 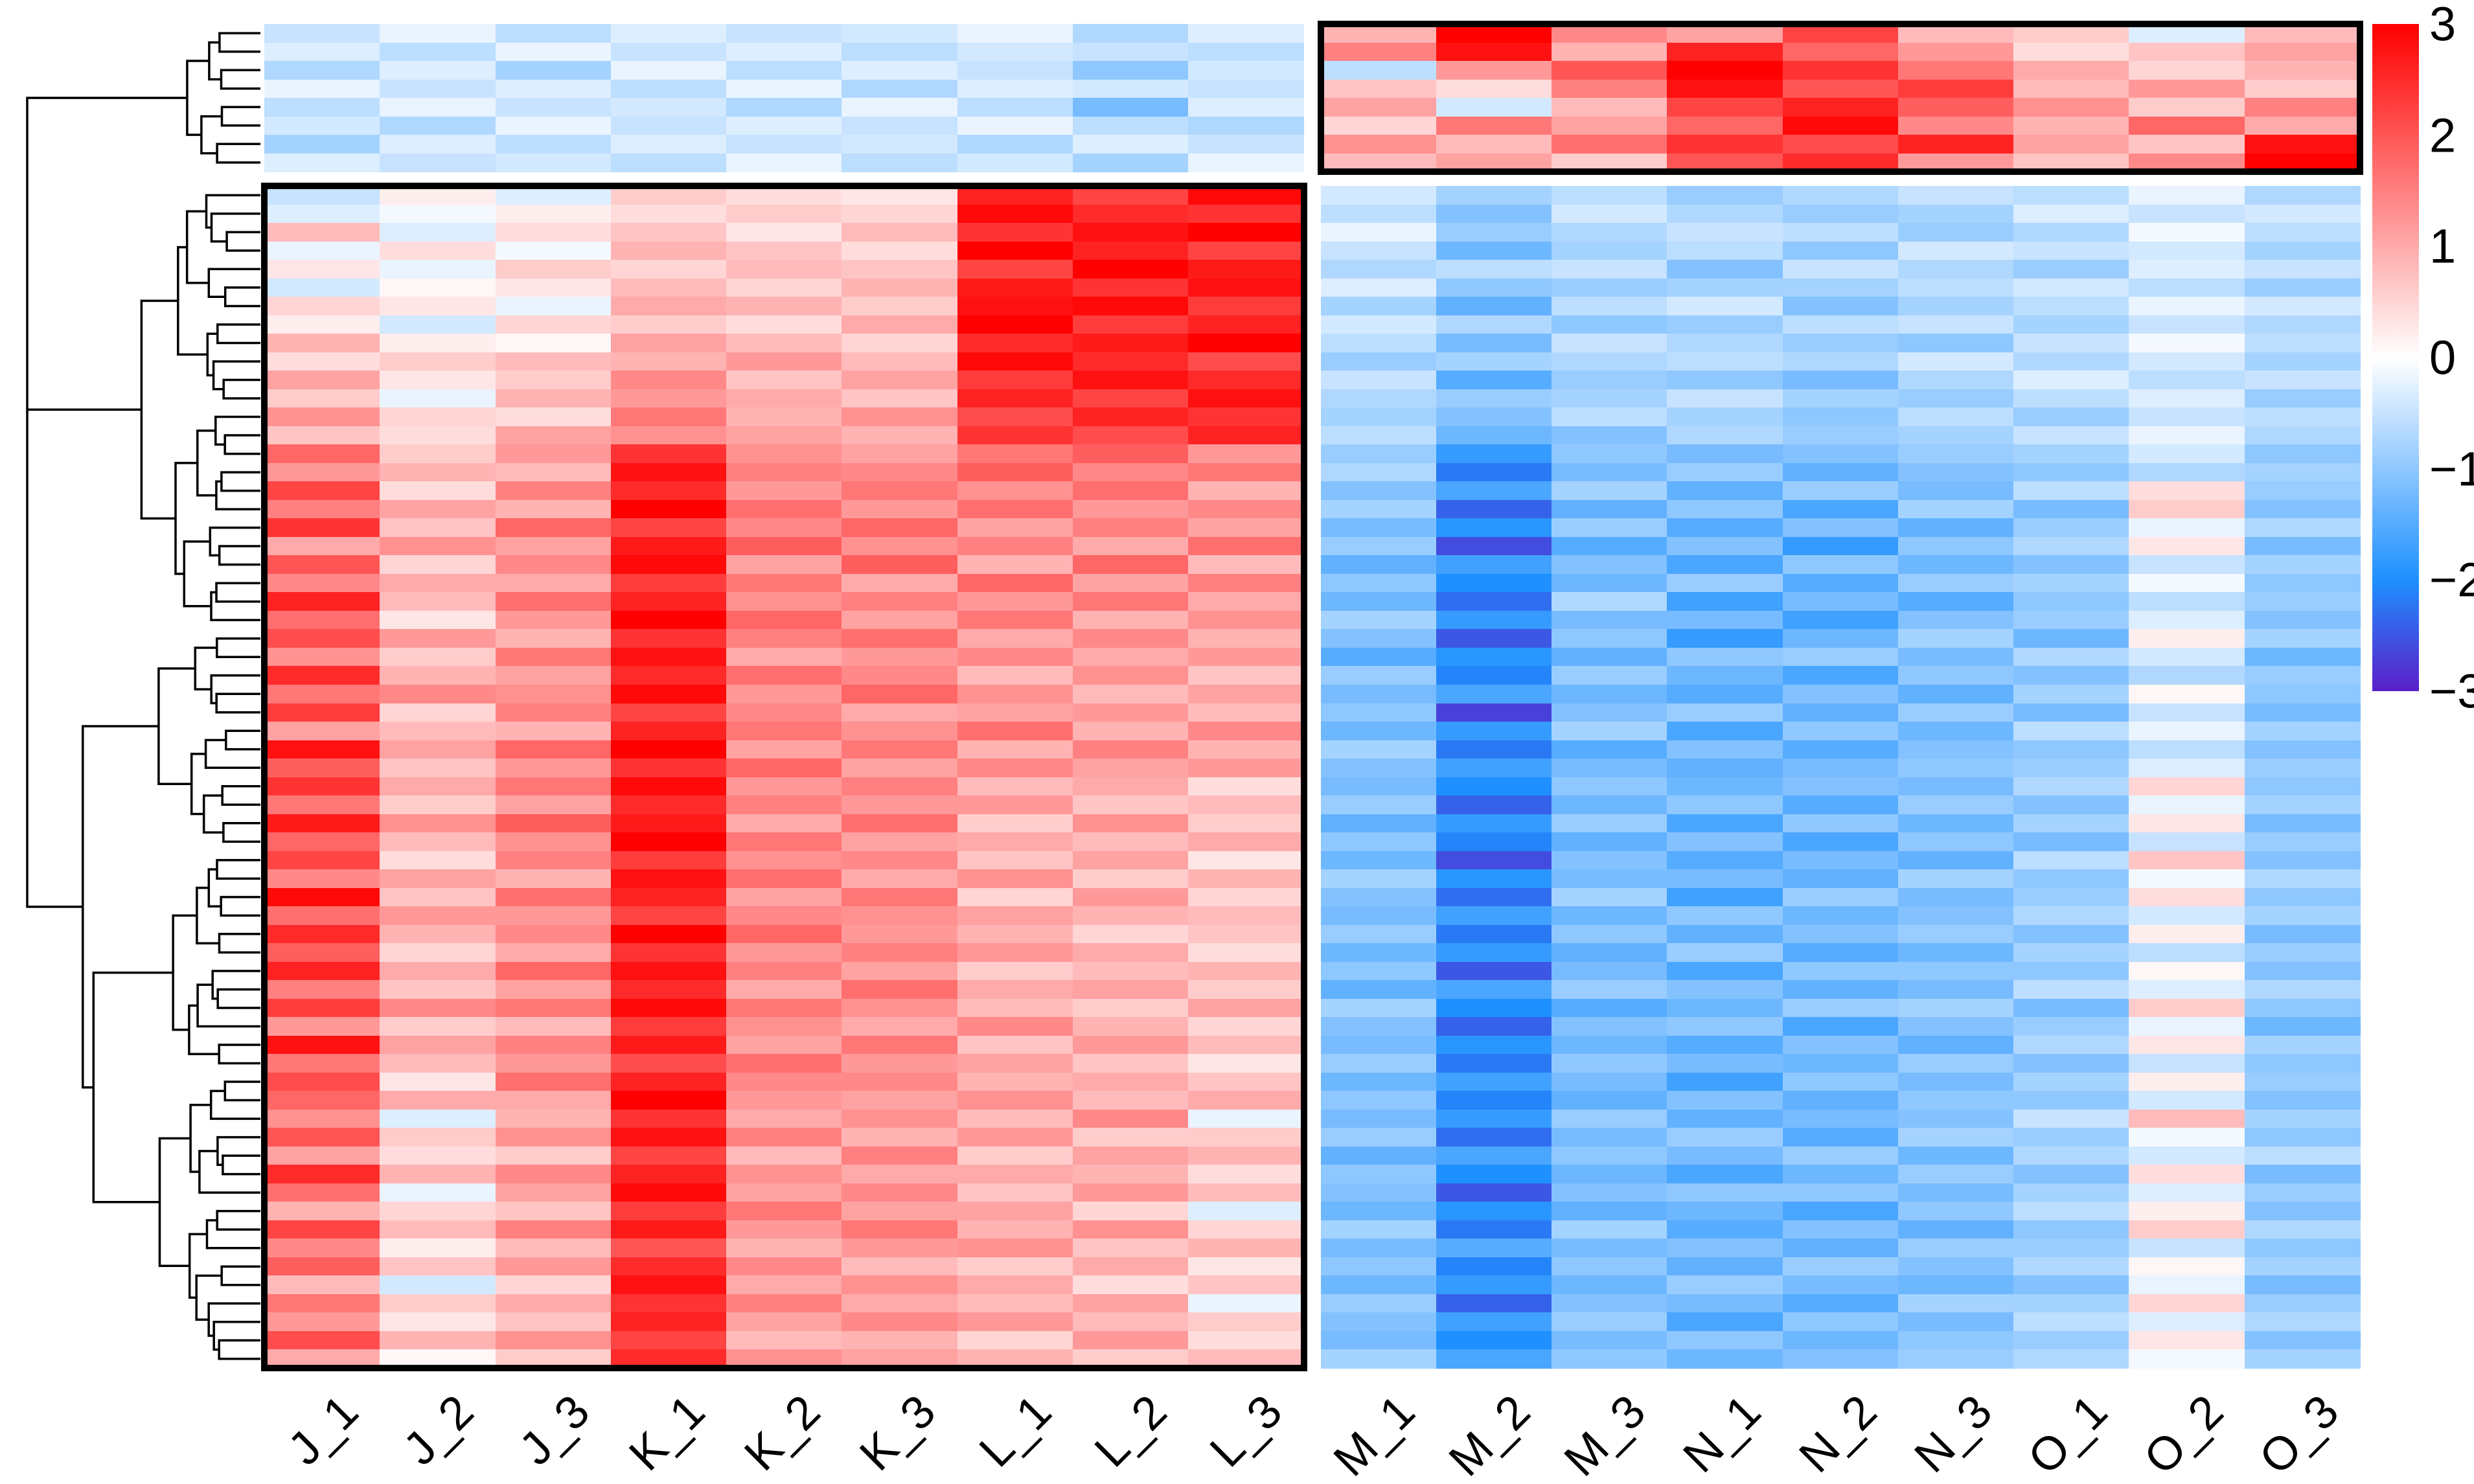 What do you see at coordinates (2451, 580) in the screenshot?
I see `legend-tick-−2: −2` at bounding box center [2451, 580].